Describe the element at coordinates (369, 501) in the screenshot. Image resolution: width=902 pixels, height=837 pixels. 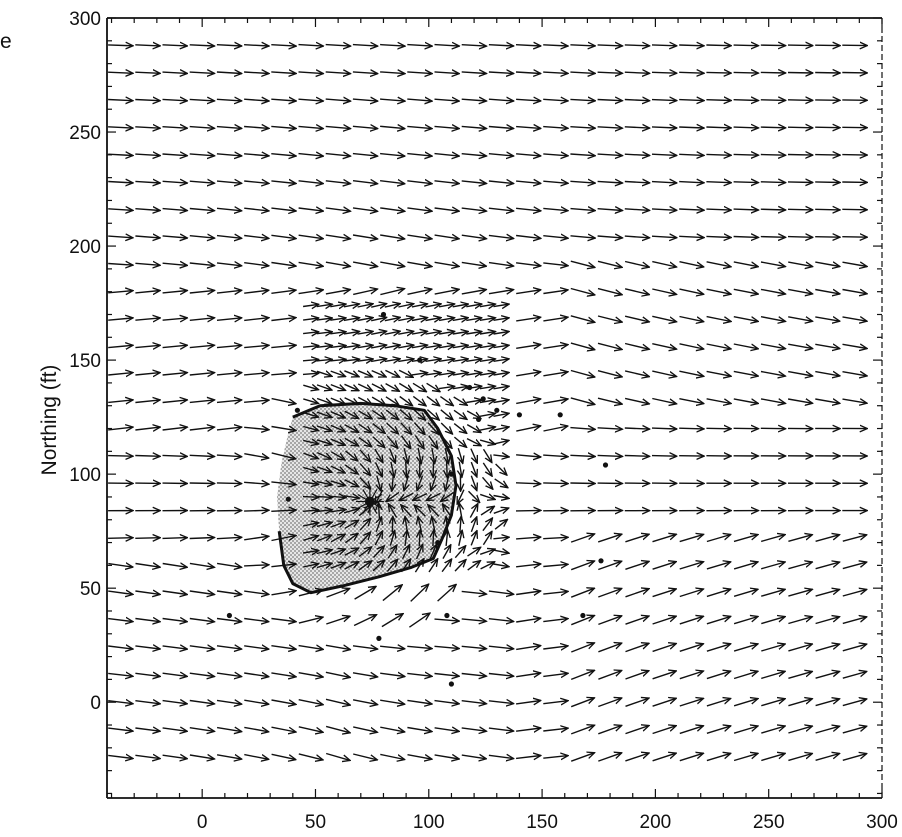
I see `well-marker` at that location.